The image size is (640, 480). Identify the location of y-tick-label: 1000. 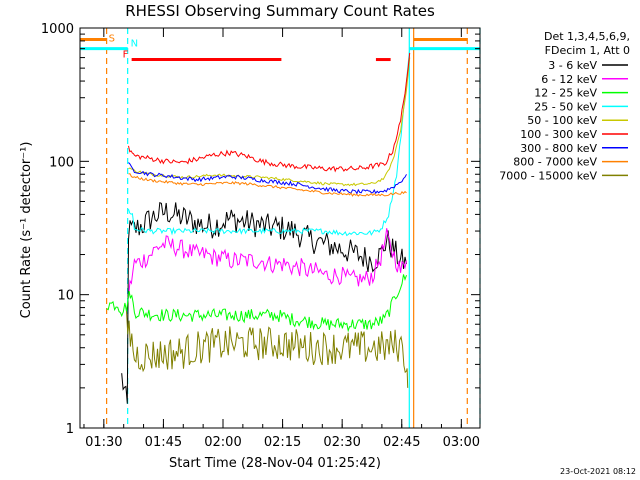
(57, 29).